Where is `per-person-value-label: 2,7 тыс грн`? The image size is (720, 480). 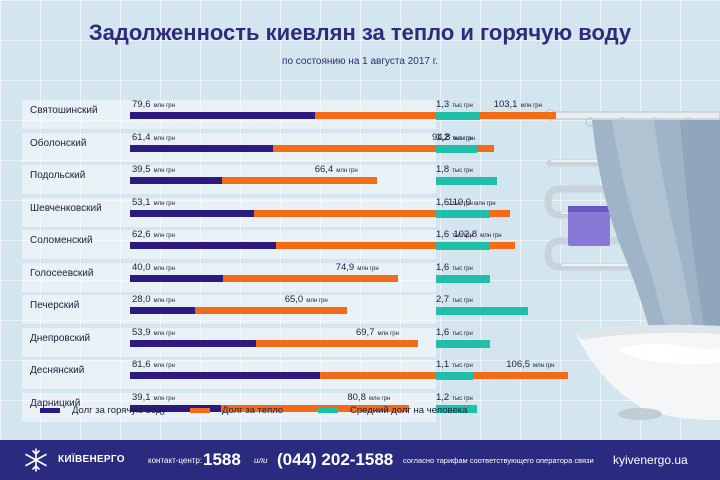
per-person-value-label: 2,7 тыс грн is located at coordinates (454, 299).